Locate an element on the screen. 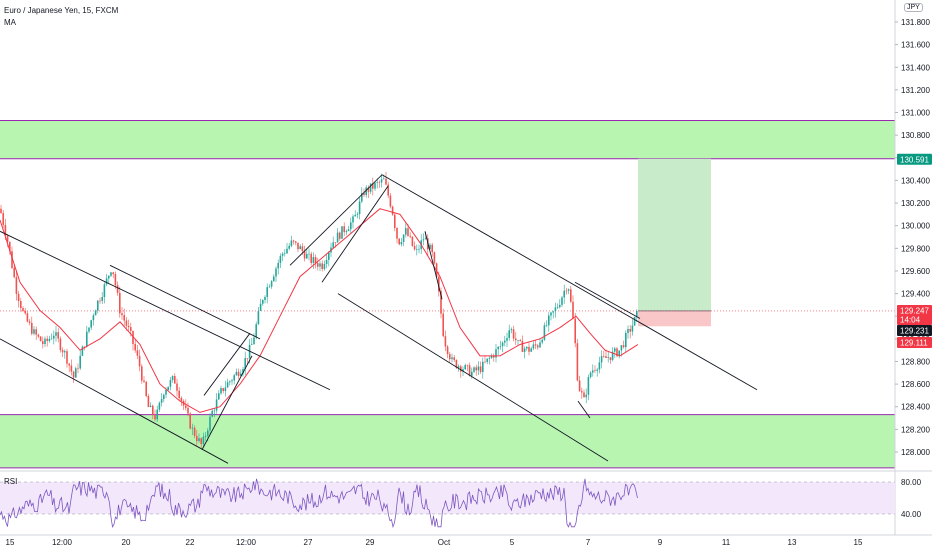 This screenshot has height=550, width=932. x-tick-label: 22 is located at coordinates (190, 542).